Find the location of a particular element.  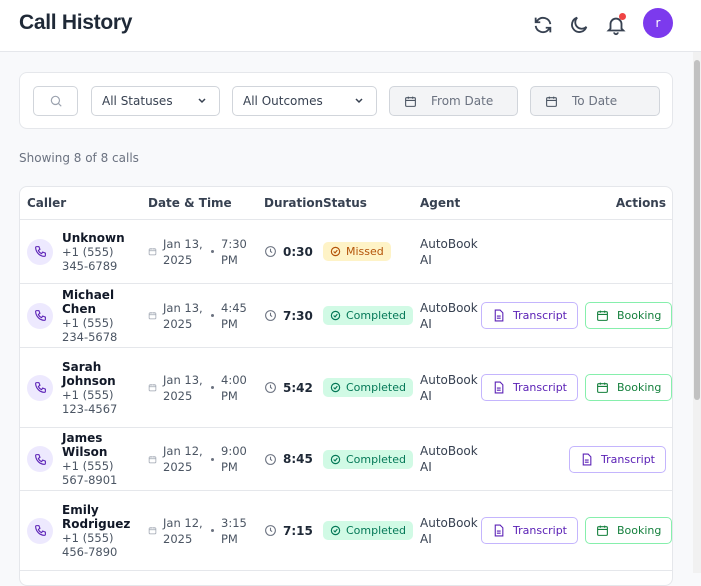

from-date-input: From Date is located at coordinates (453, 101).